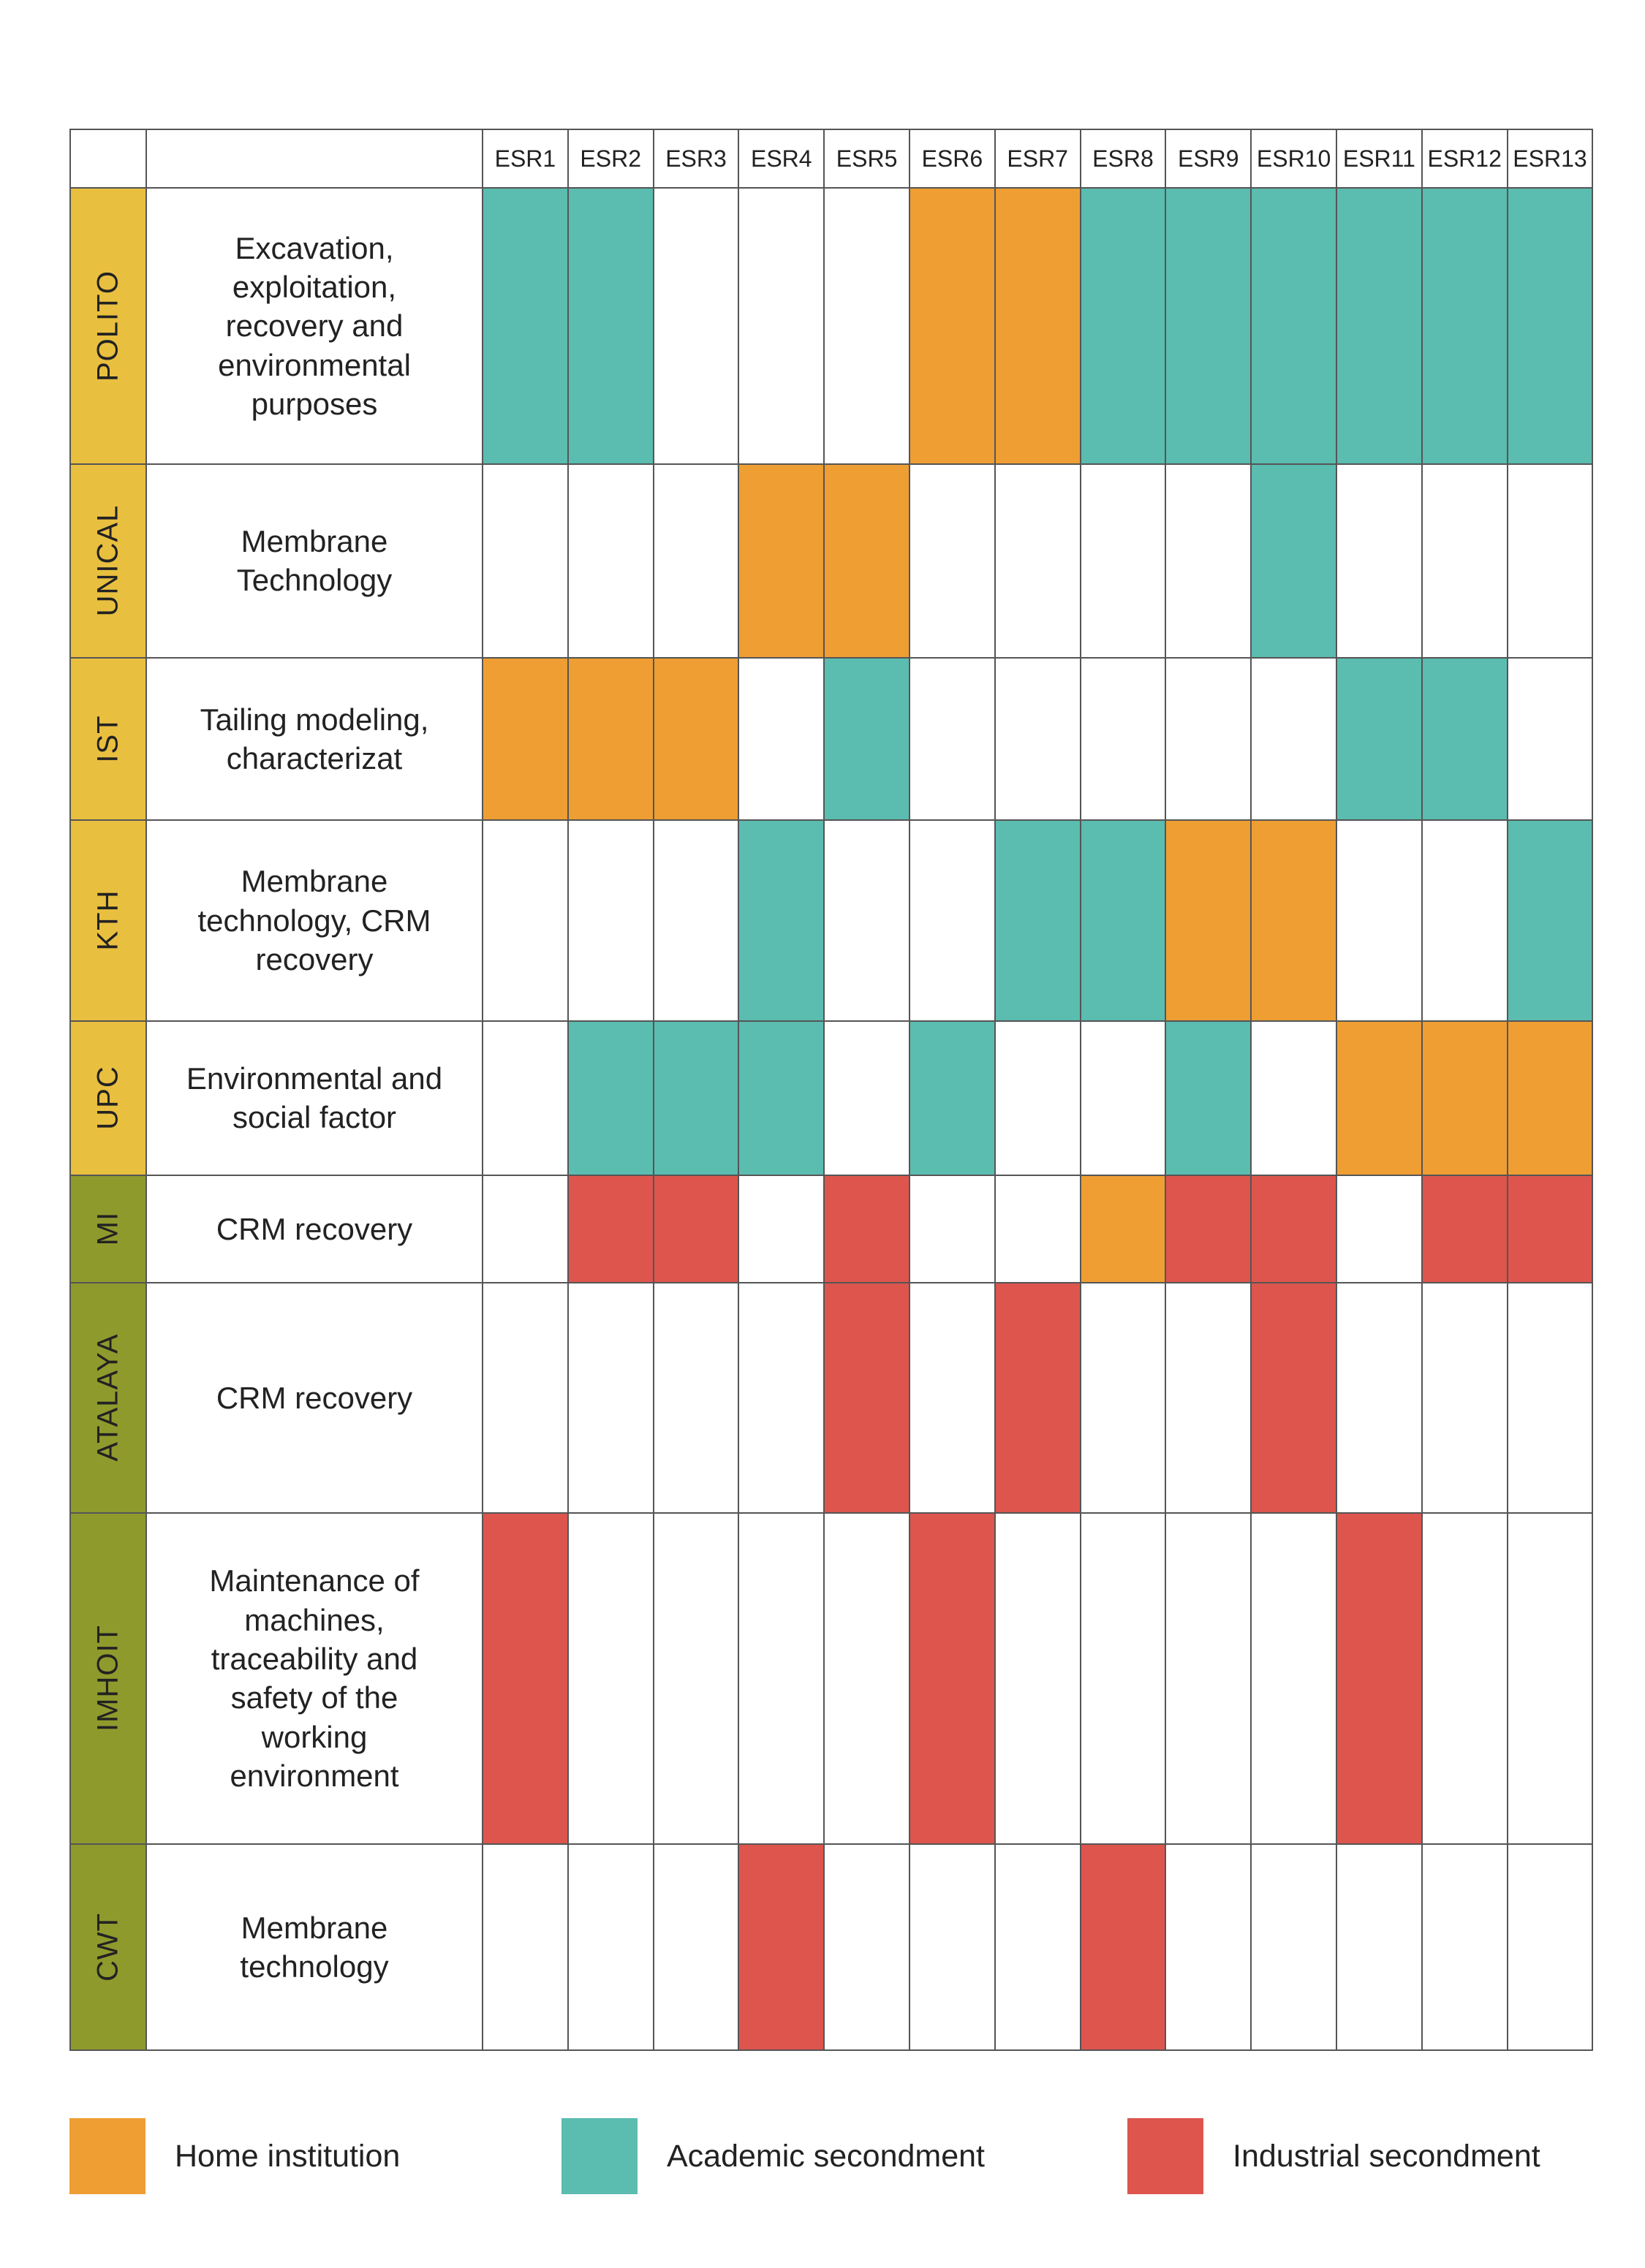  I want to click on row-ist: IST Tailing modeling, characterizat, so click(831, 739).